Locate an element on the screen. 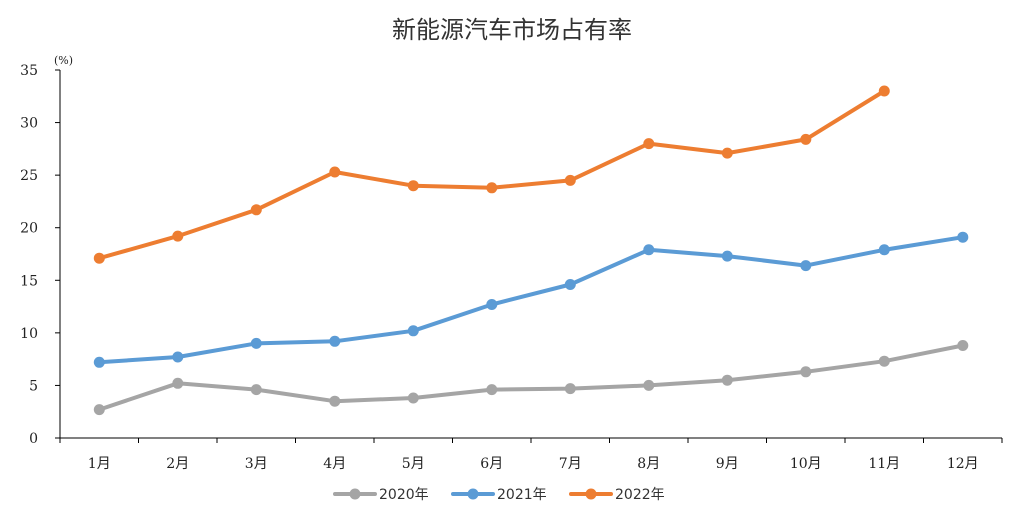  x-tick-label: 10月 is located at coordinates (806, 464).